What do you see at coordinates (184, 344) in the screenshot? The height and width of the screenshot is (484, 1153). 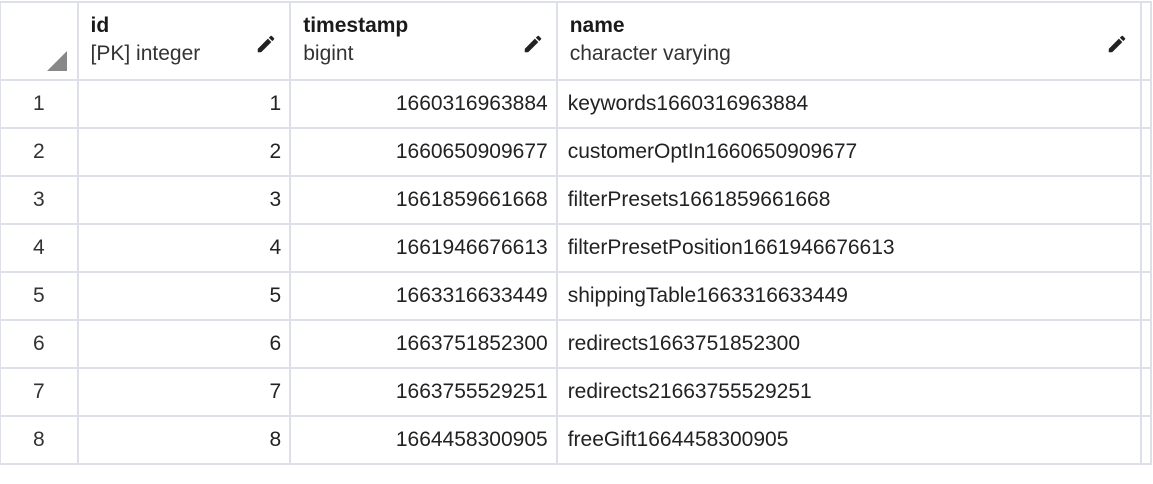 I see `cell-id: 6` at bounding box center [184, 344].